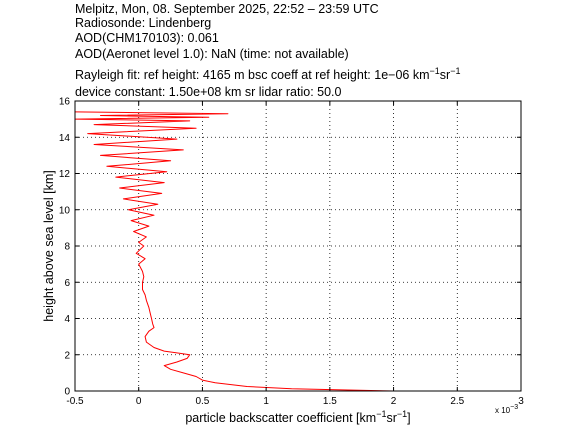  What do you see at coordinates (67, 247) in the screenshot?
I see `y-tick-label: 8` at bounding box center [67, 247].